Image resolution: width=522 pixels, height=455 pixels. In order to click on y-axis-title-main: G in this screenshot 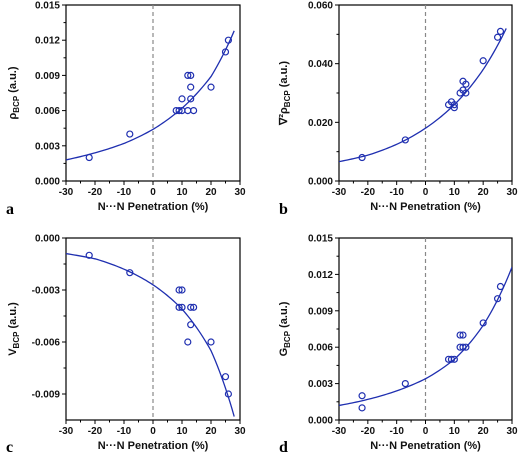, I will do `click(284, 352)`.